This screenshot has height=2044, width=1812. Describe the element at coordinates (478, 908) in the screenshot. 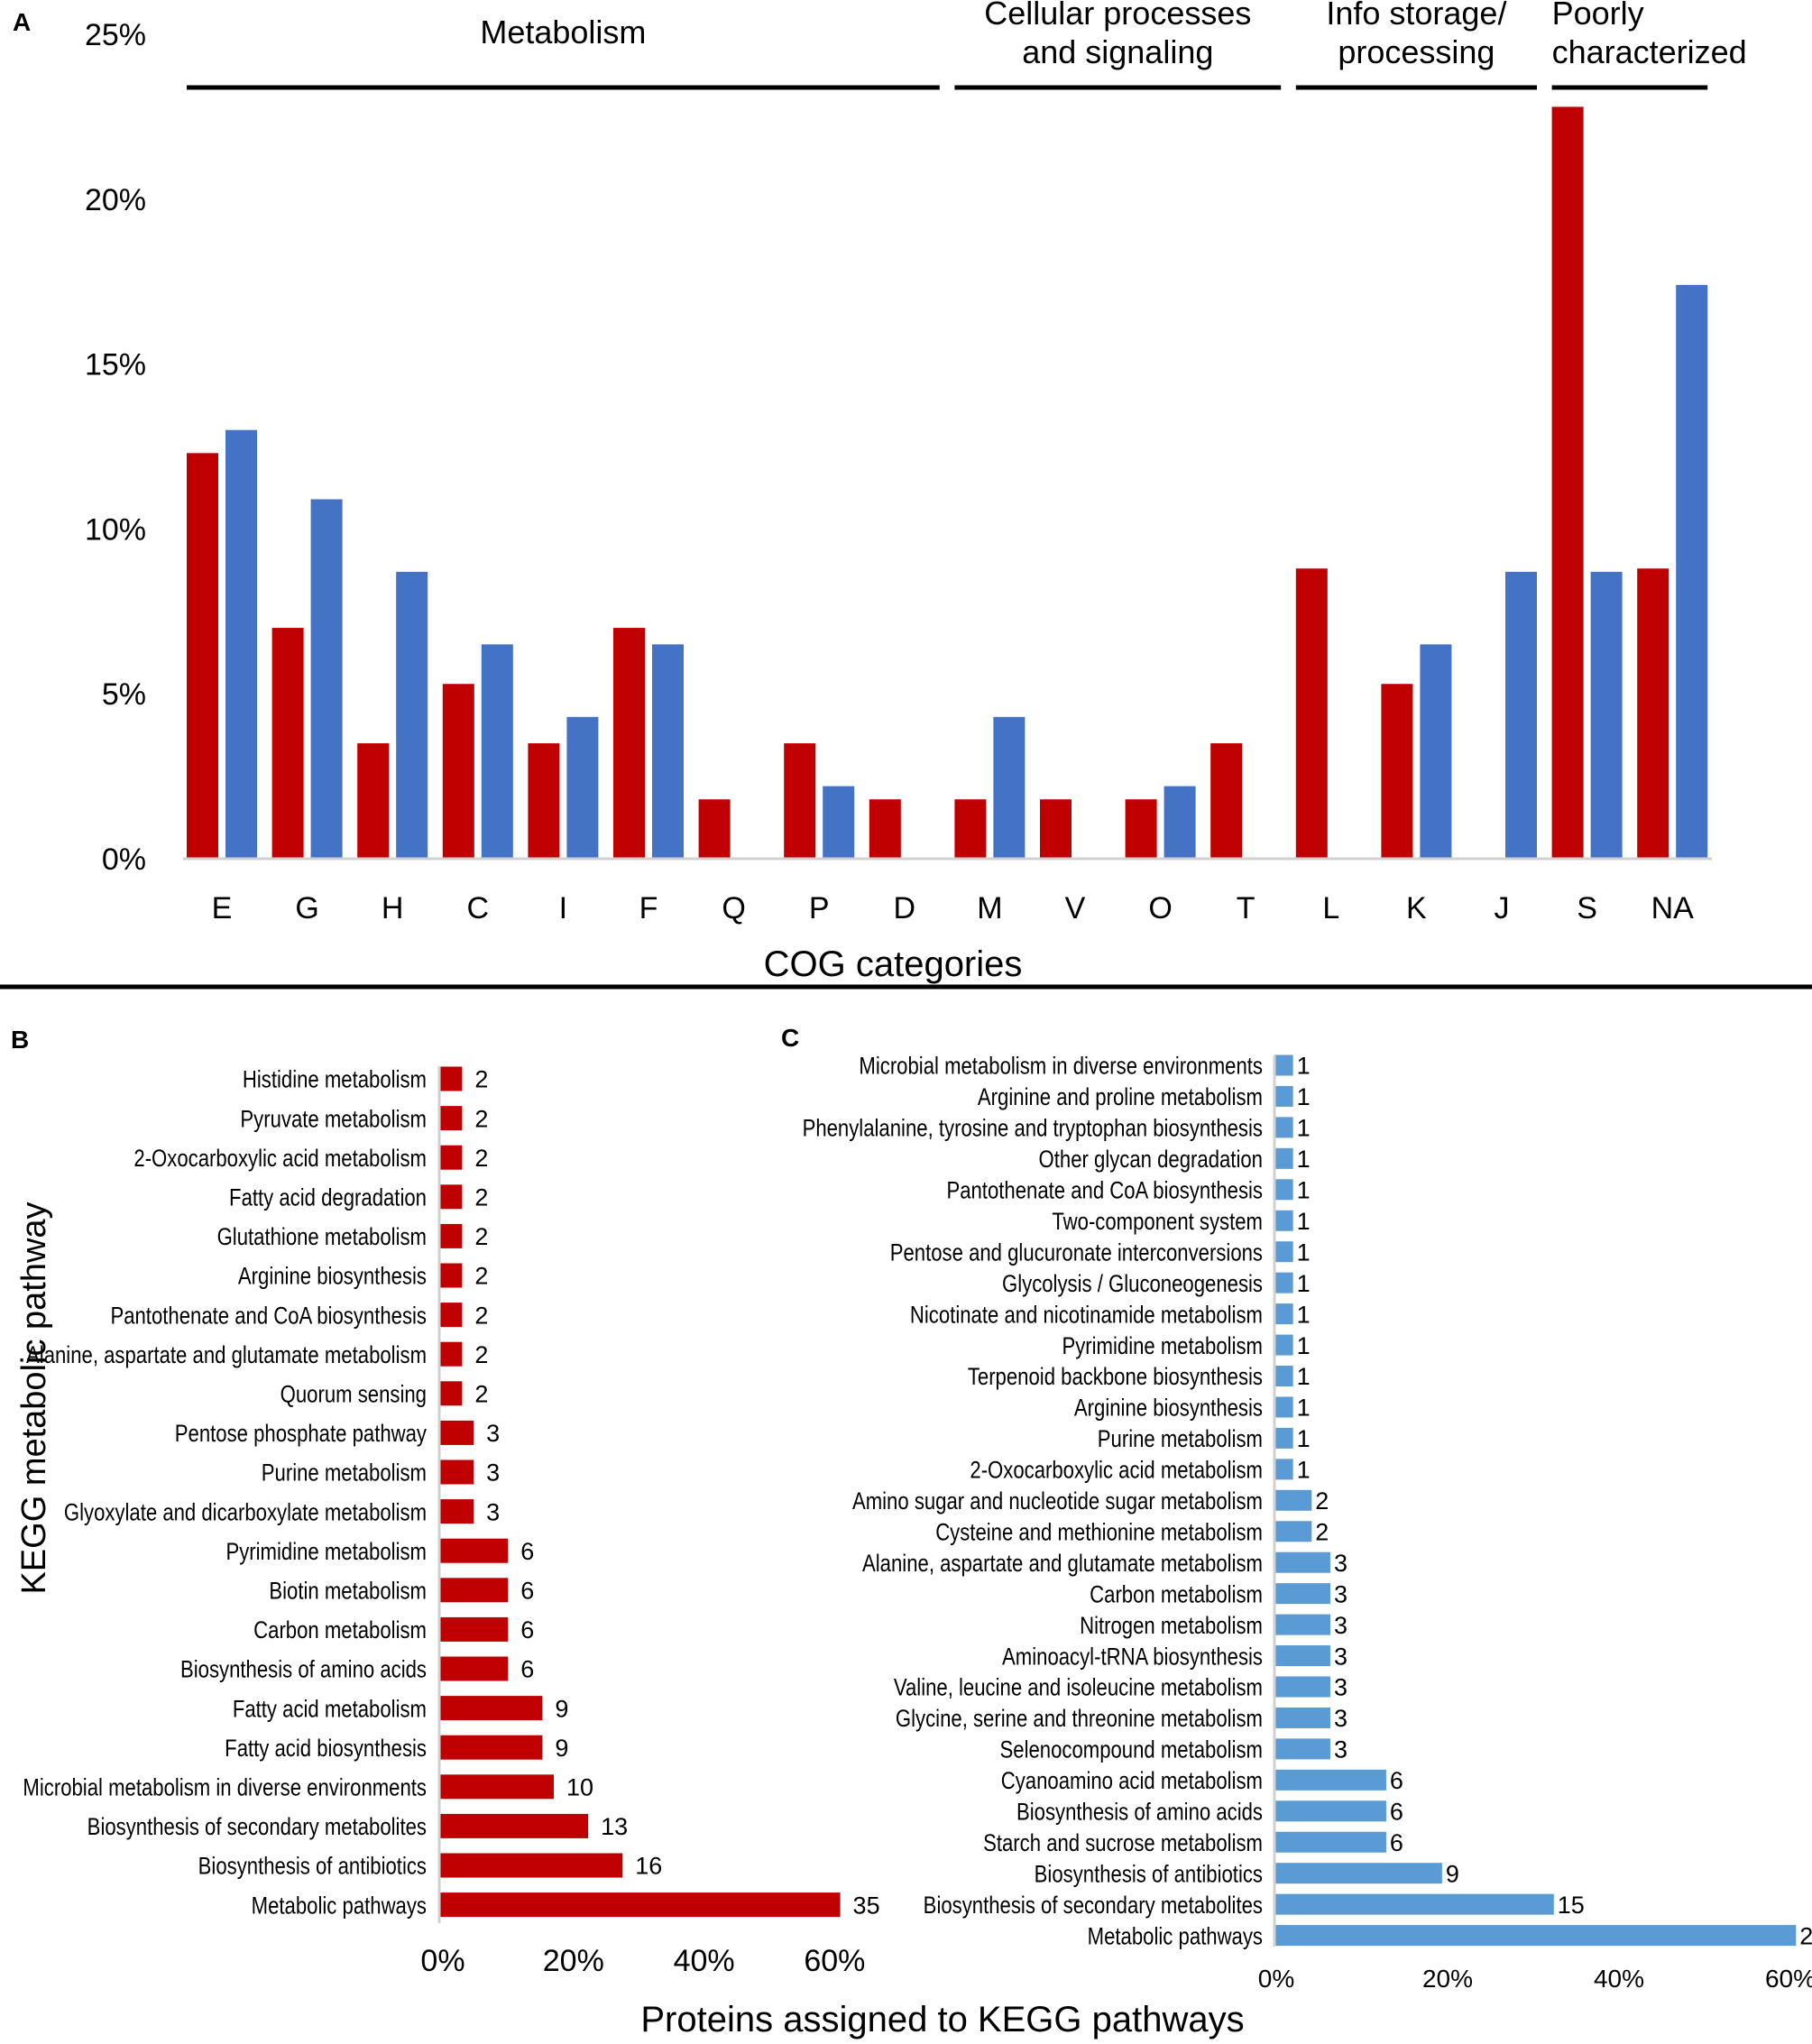

I see `a-x-tick-label: C` at that location.